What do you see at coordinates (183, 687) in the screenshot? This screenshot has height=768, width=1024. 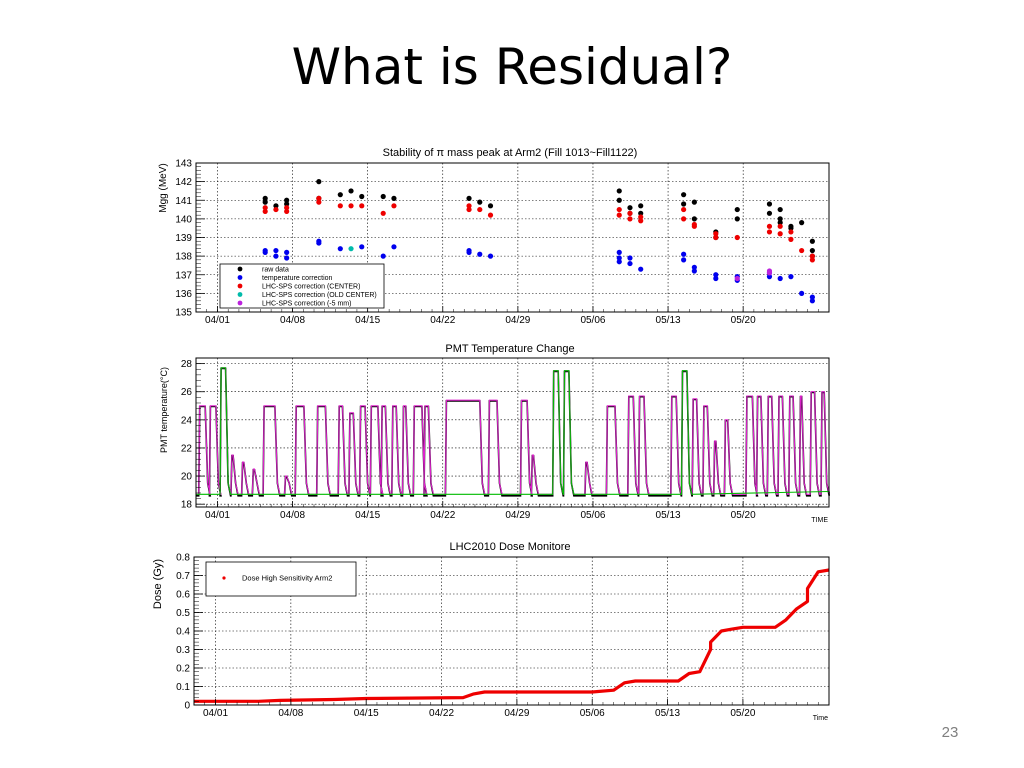 I see `chart3-ytick-label: 0.1` at bounding box center [183, 687].